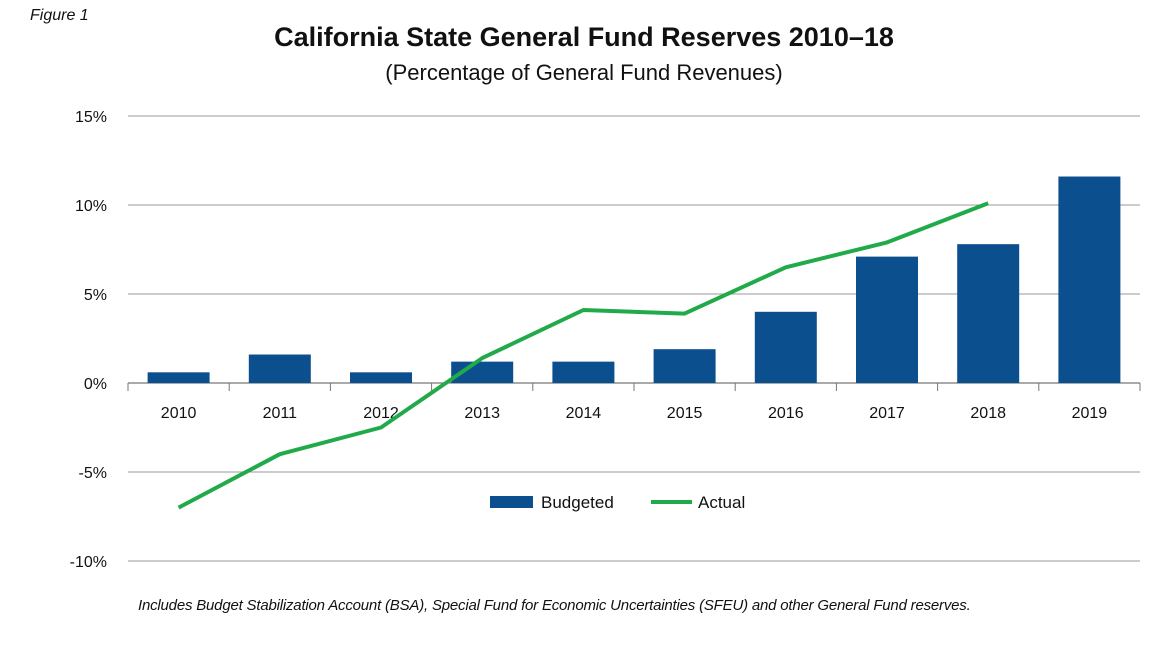  What do you see at coordinates (1089, 279) in the screenshot?
I see `bar-budgeted-2019` at bounding box center [1089, 279].